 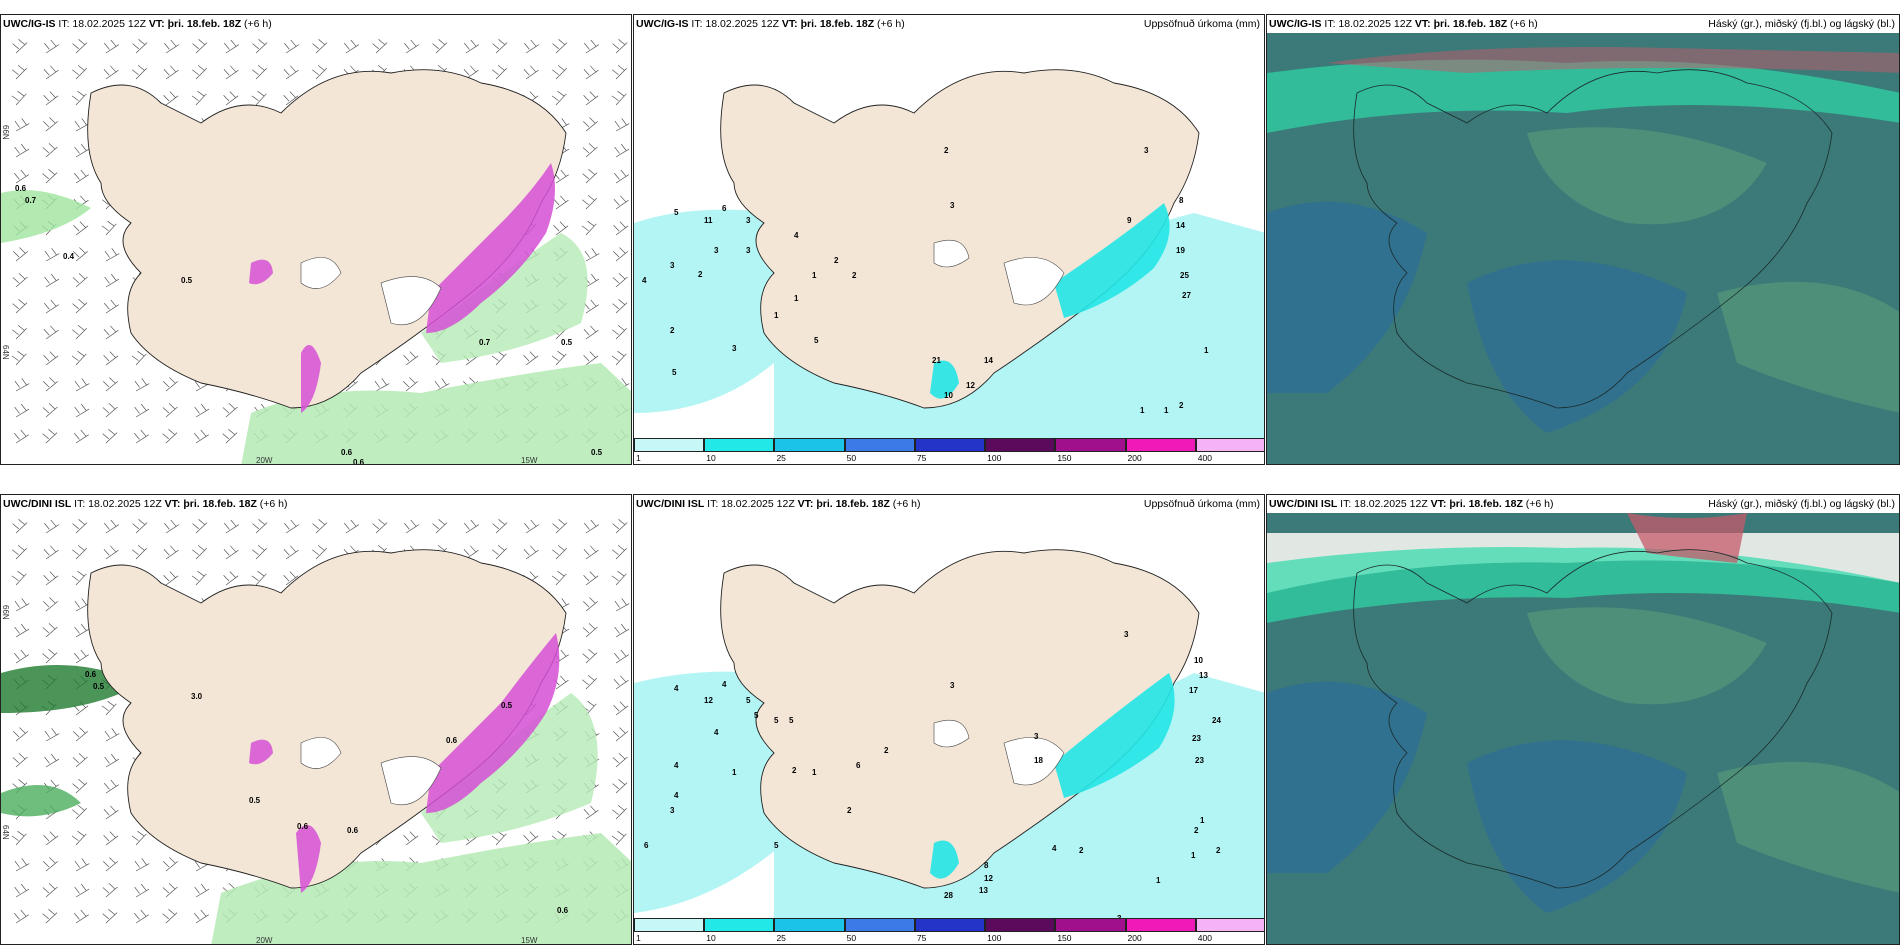 What do you see at coordinates (1204, 458) in the screenshot?
I see `colorbar-tick: 400` at bounding box center [1204, 458].